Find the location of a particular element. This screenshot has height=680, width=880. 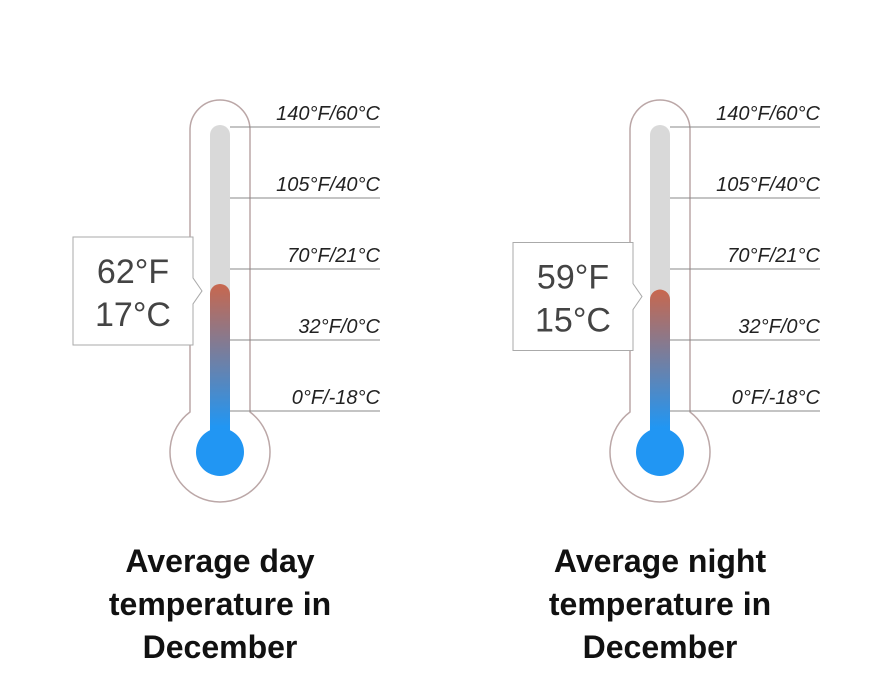

celsius-label: 17°C is located at coordinates (133, 315).